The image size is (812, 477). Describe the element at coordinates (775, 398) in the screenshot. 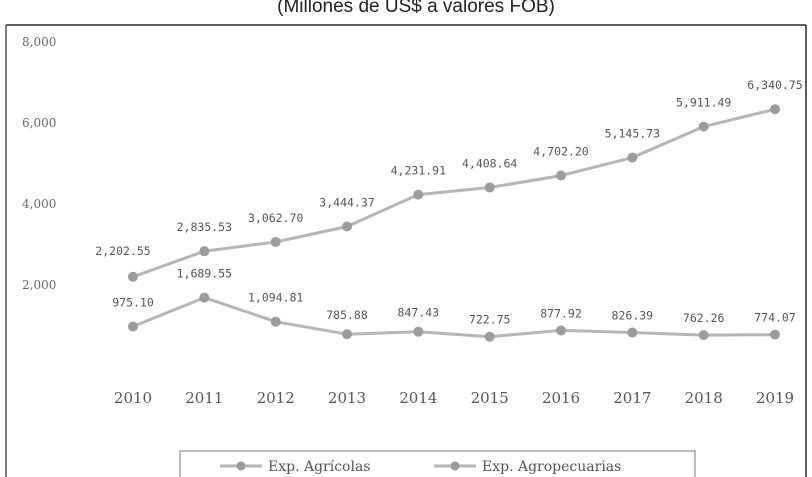

I see `x-tick-label: 2019` at that location.